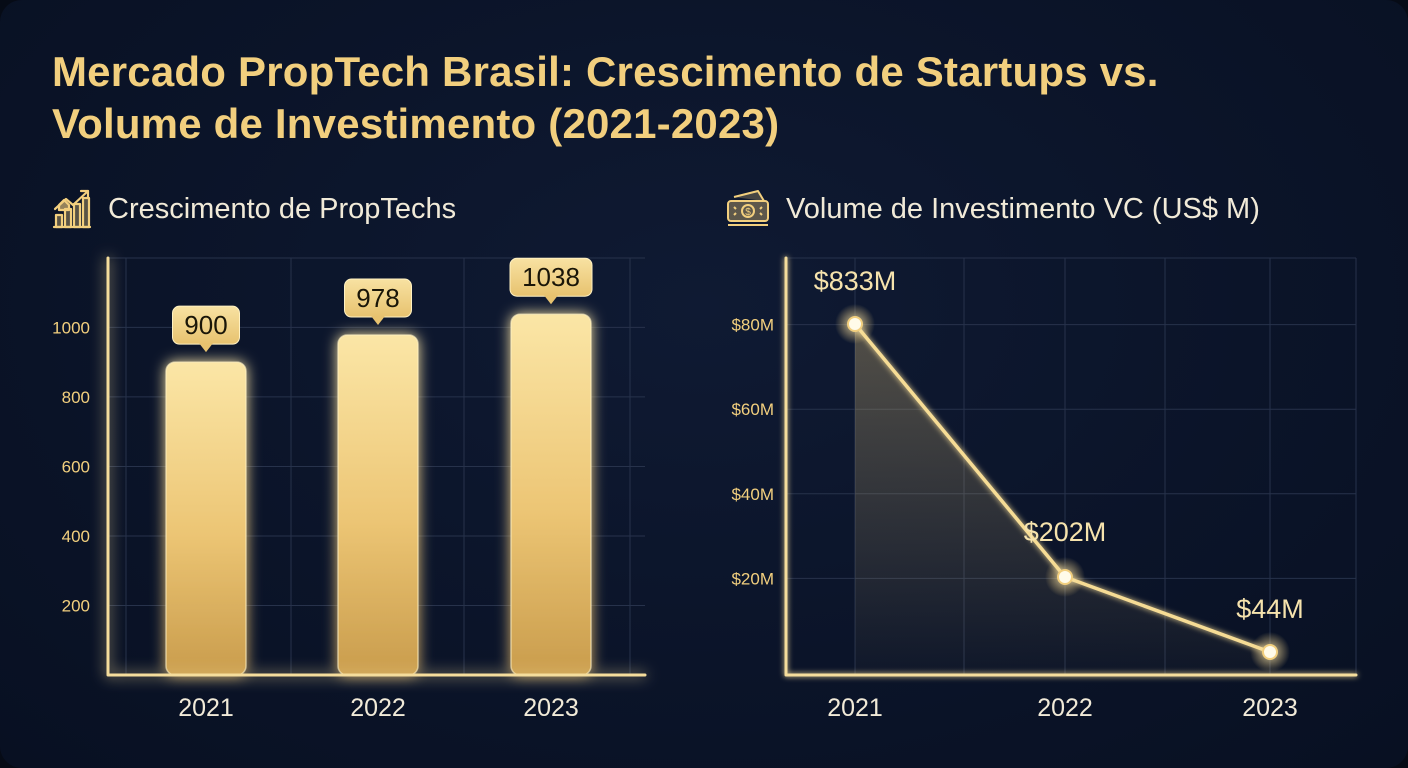  What do you see at coordinates (1270, 609) in the screenshot?
I see `point-value-label: $44M` at bounding box center [1270, 609].